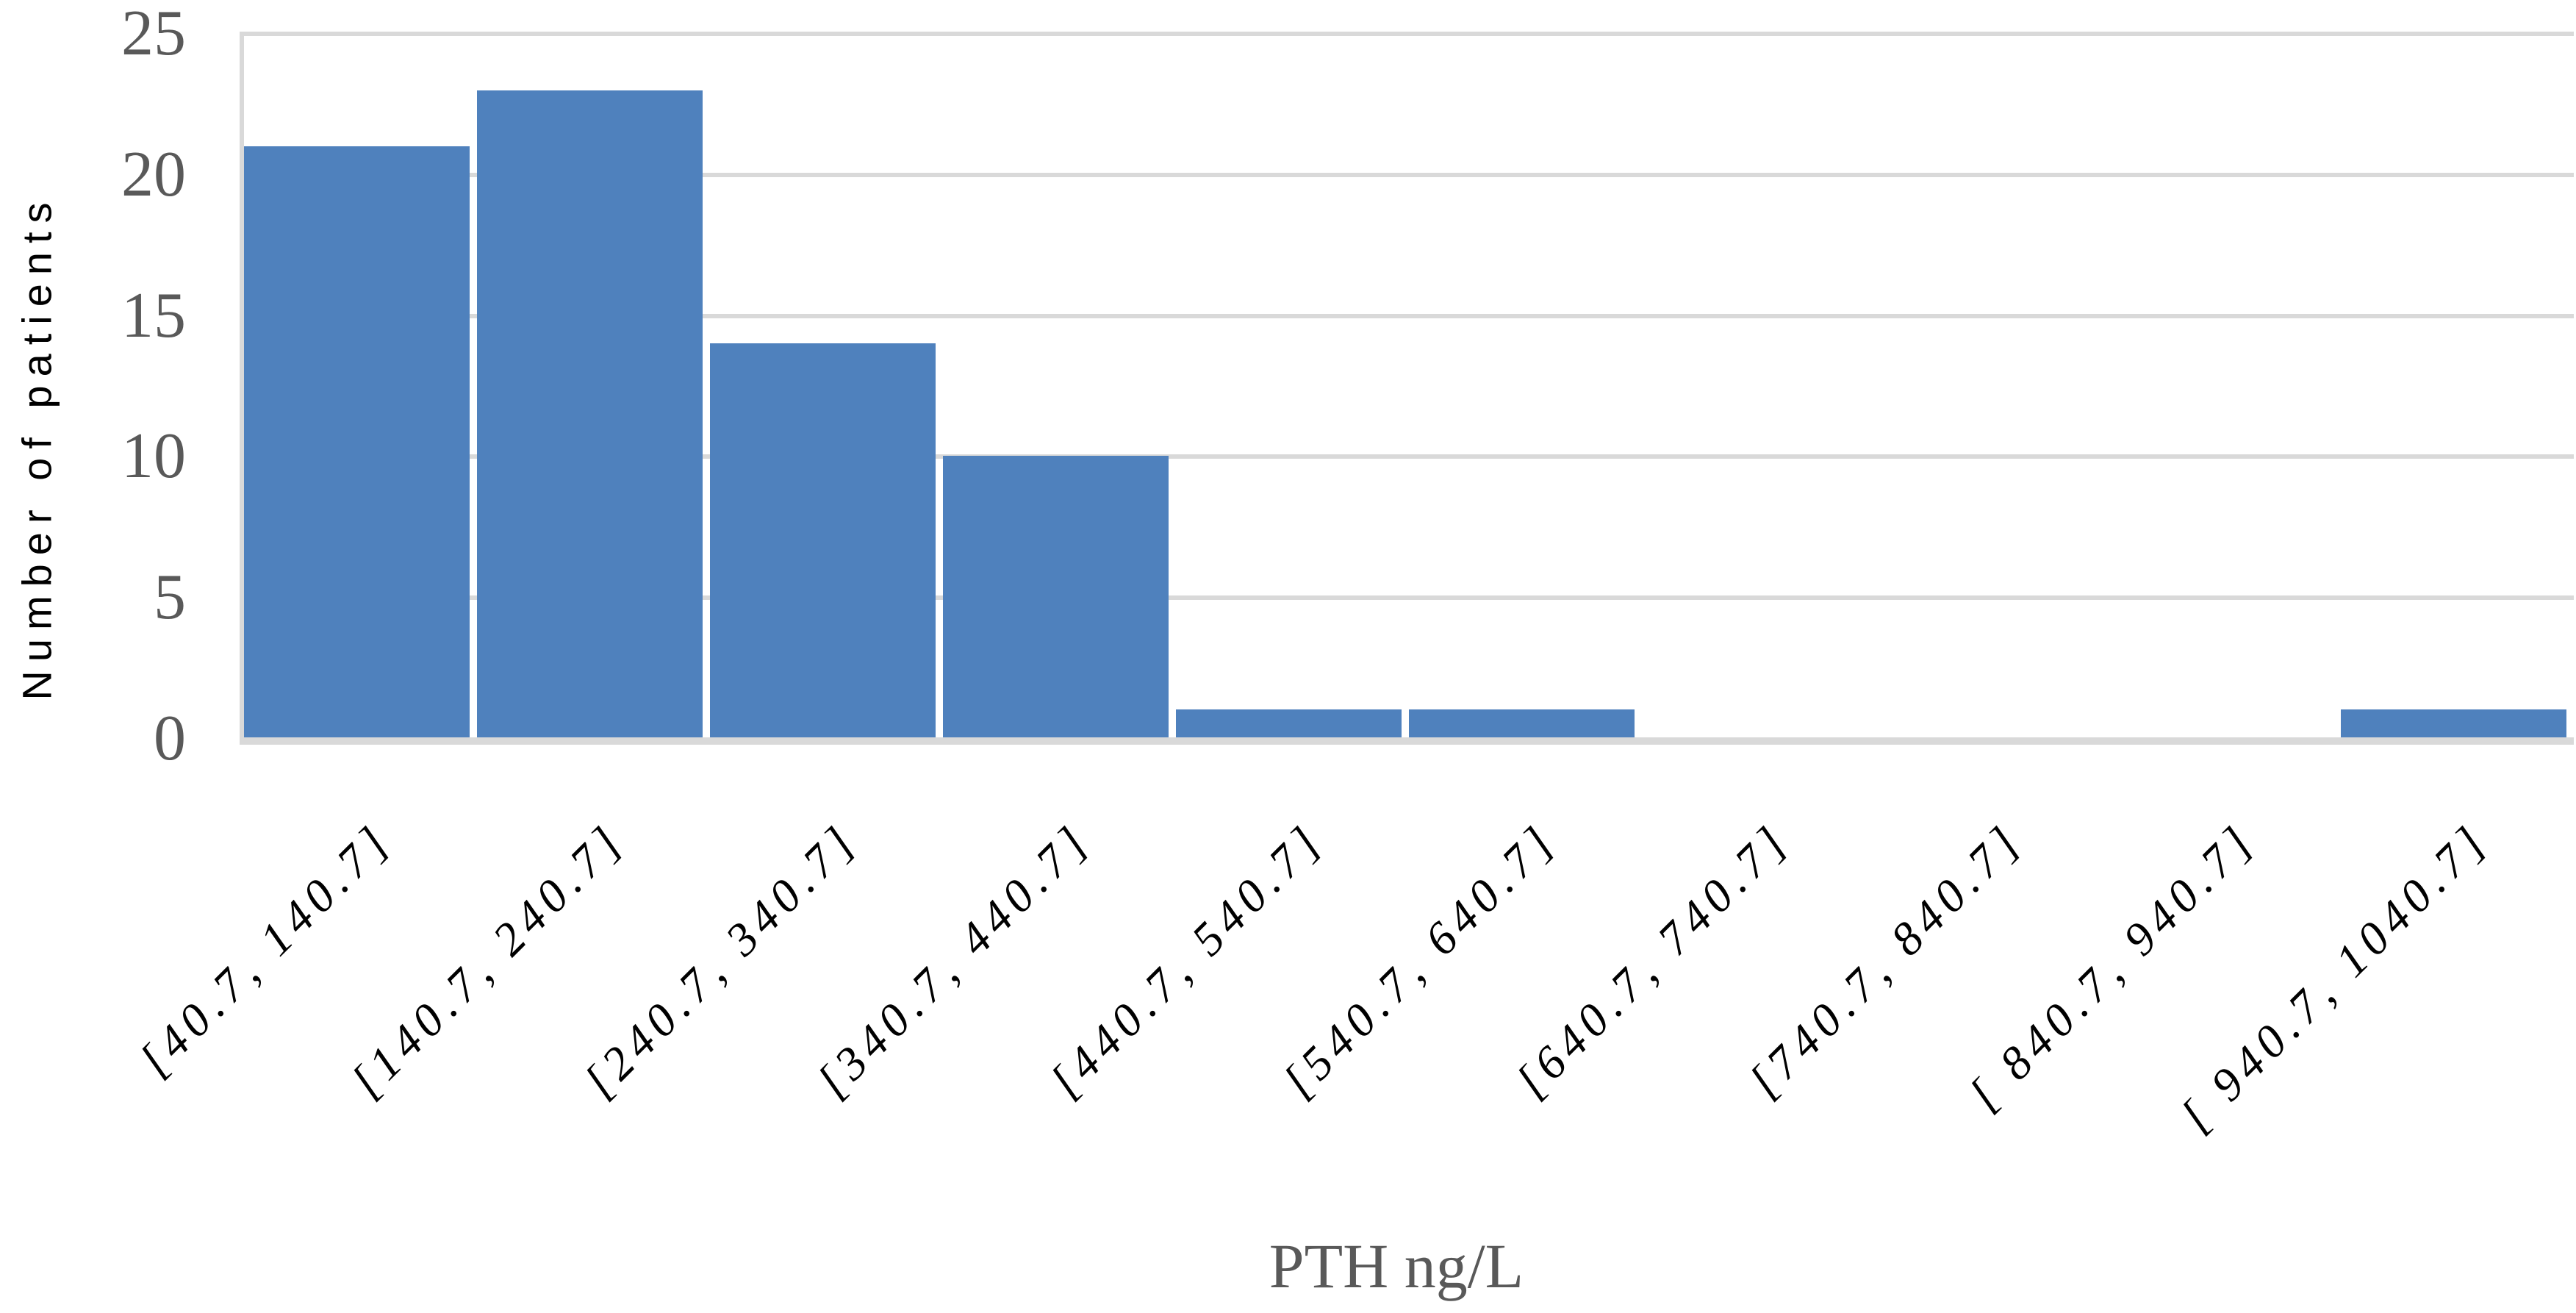 The width and height of the screenshot is (2576, 1313). What do you see at coordinates (1407, 741) in the screenshot?
I see `x-axis-line` at bounding box center [1407, 741].